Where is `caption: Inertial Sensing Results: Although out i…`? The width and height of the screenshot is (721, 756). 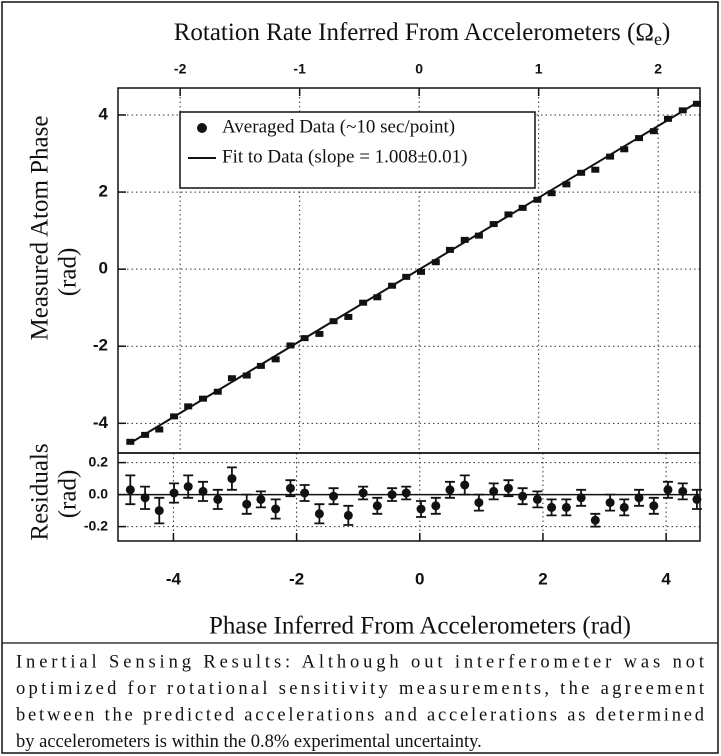
caption: Inertial Sensing Results: Although out i… is located at coordinates (360, 702).